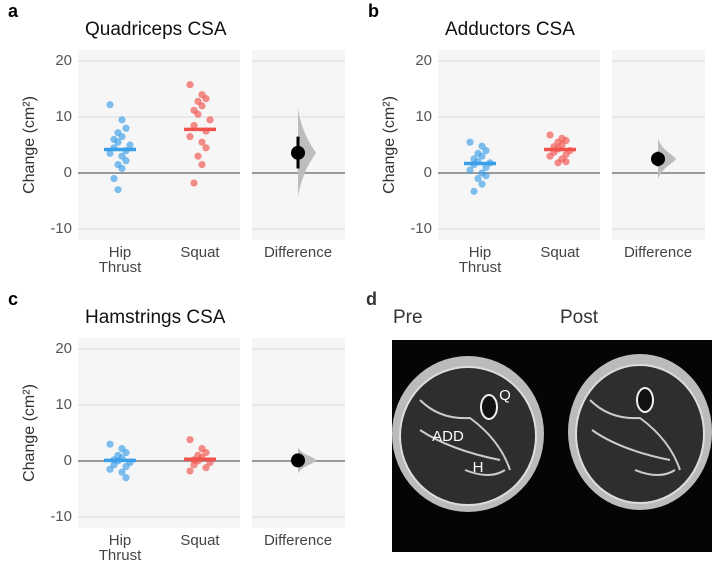  Describe the element at coordinates (408, 317) in the screenshot. I see `image-label: Pre` at that location.